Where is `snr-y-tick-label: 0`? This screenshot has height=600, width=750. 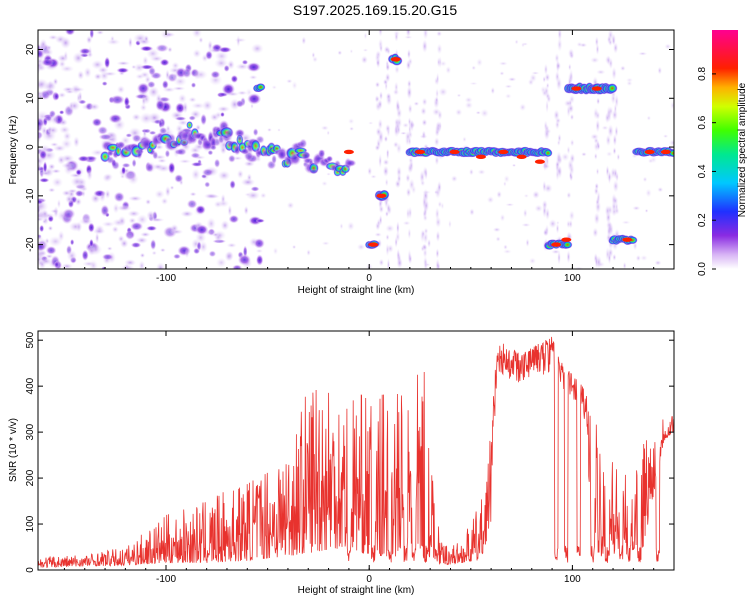 snr-y-tick-label: 0 is located at coordinates (30, 570).